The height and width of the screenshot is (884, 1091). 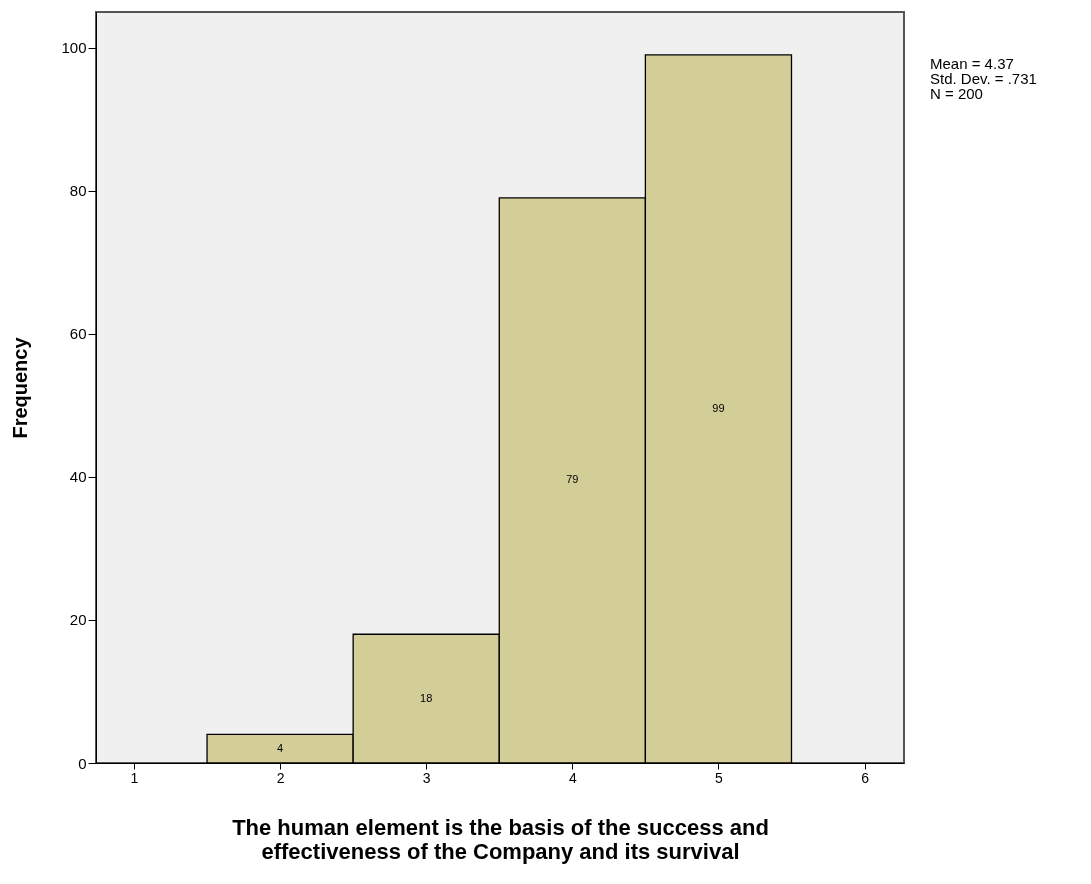 What do you see at coordinates (78, 191) in the screenshot?
I see `y-tick-label: 80` at bounding box center [78, 191].